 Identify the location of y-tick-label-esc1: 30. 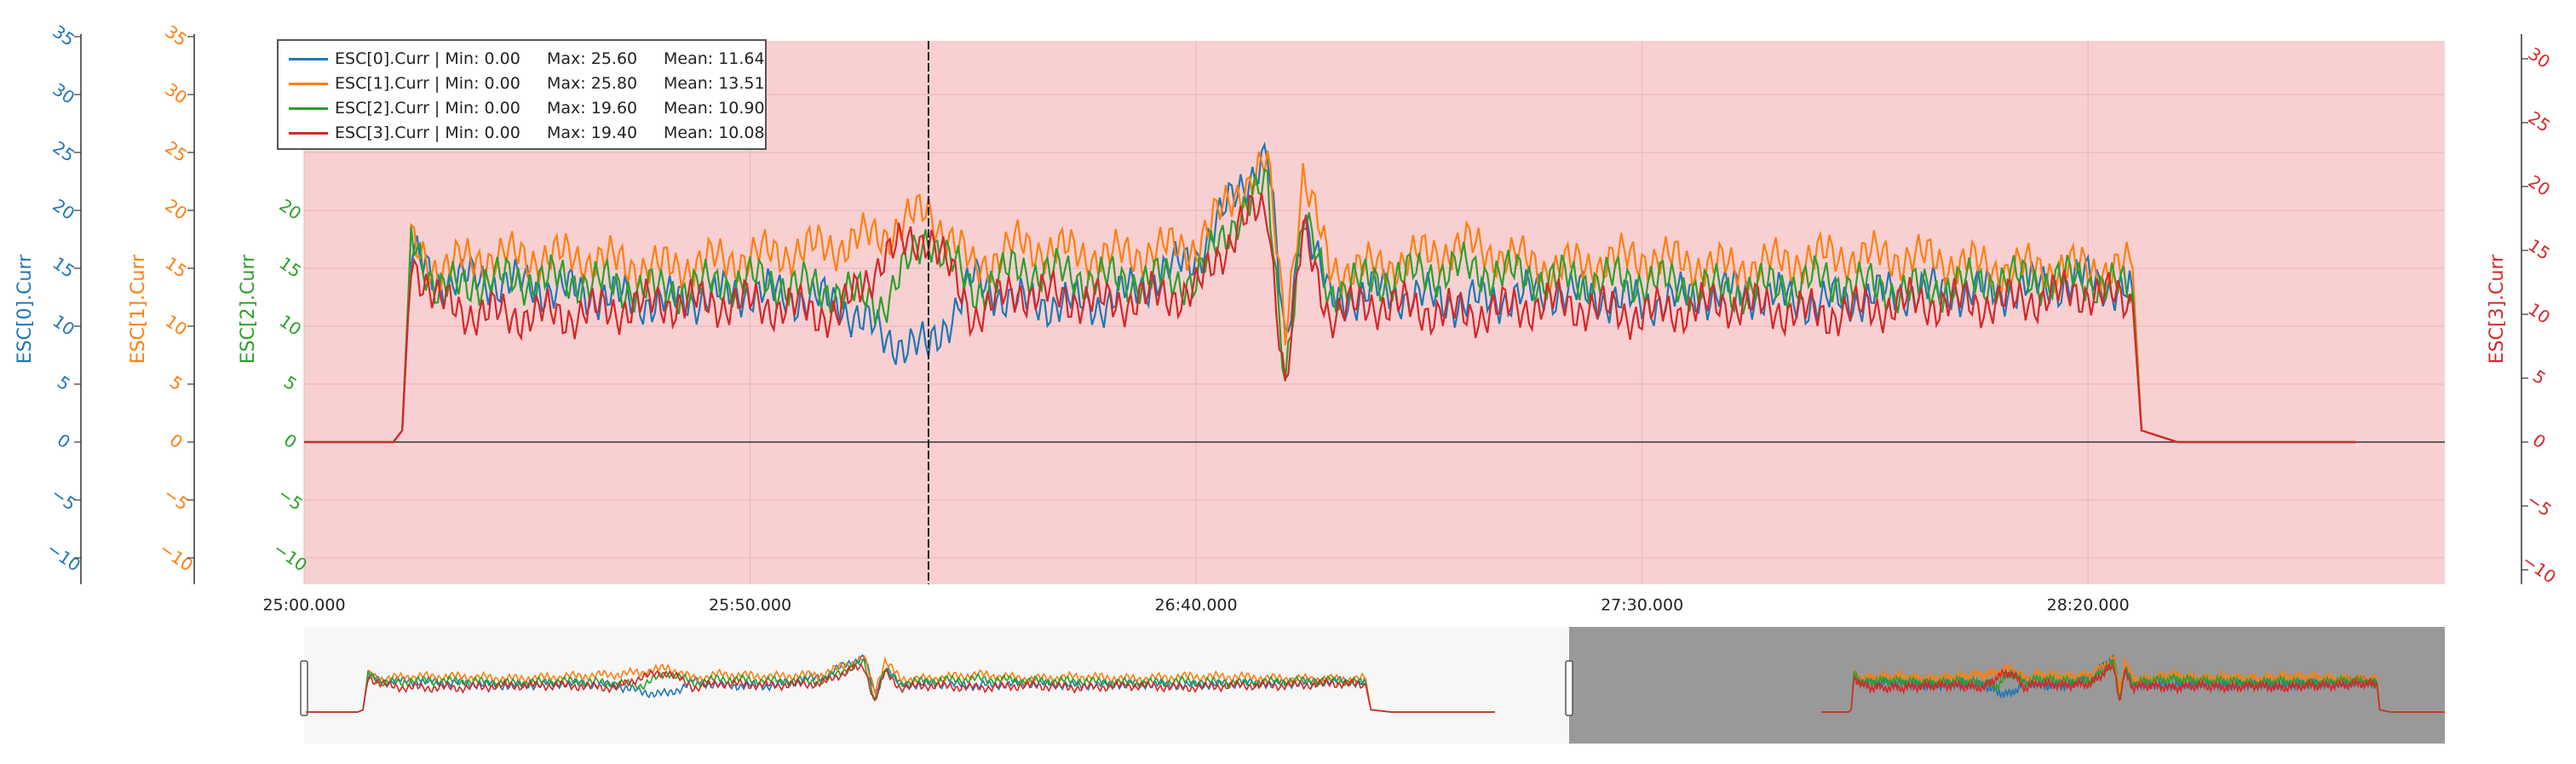
(177, 93).